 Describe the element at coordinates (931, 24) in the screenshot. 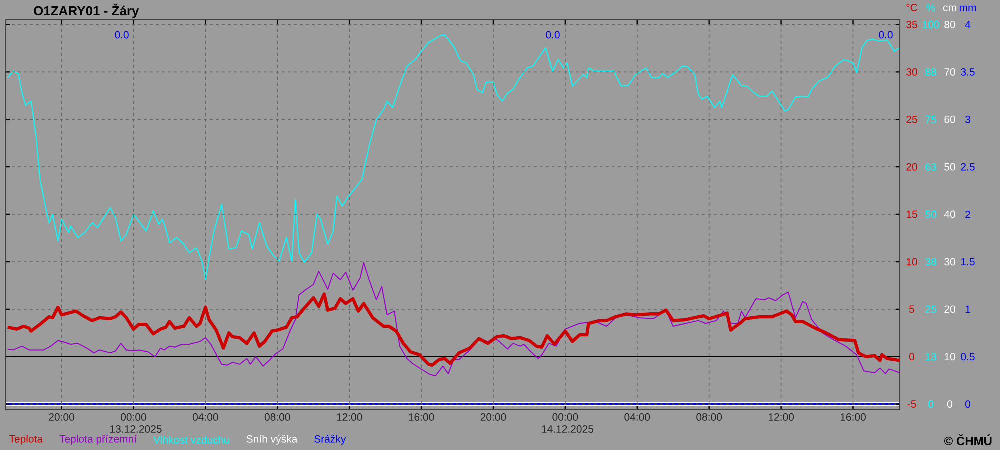

I see `y2-tick-label: 100` at that location.